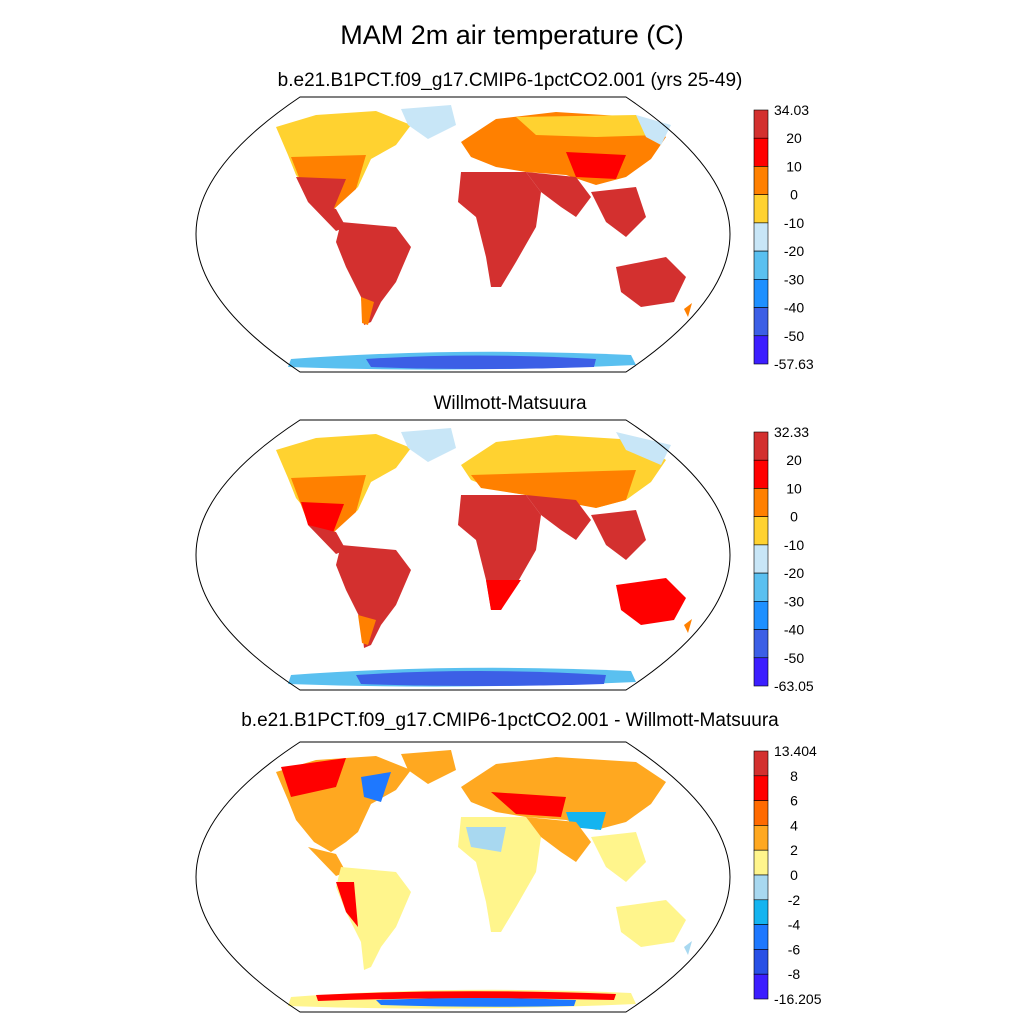  I want to click on colorbar-label: -16.205, so click(798, 999).